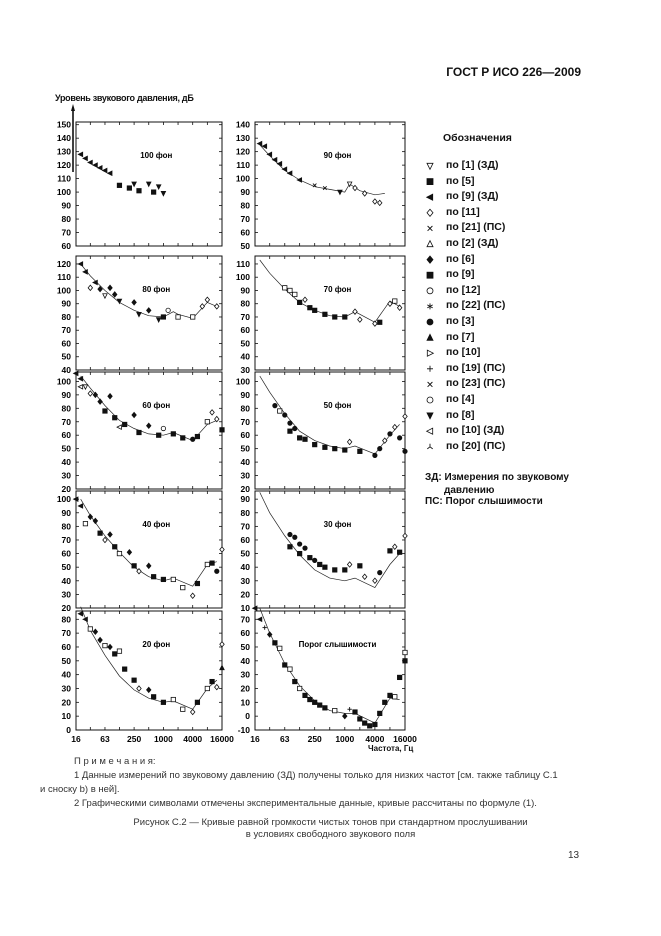 The height and width of the screenshot is (936, 661). I want to click on data-point-tri, so click(222, 667).